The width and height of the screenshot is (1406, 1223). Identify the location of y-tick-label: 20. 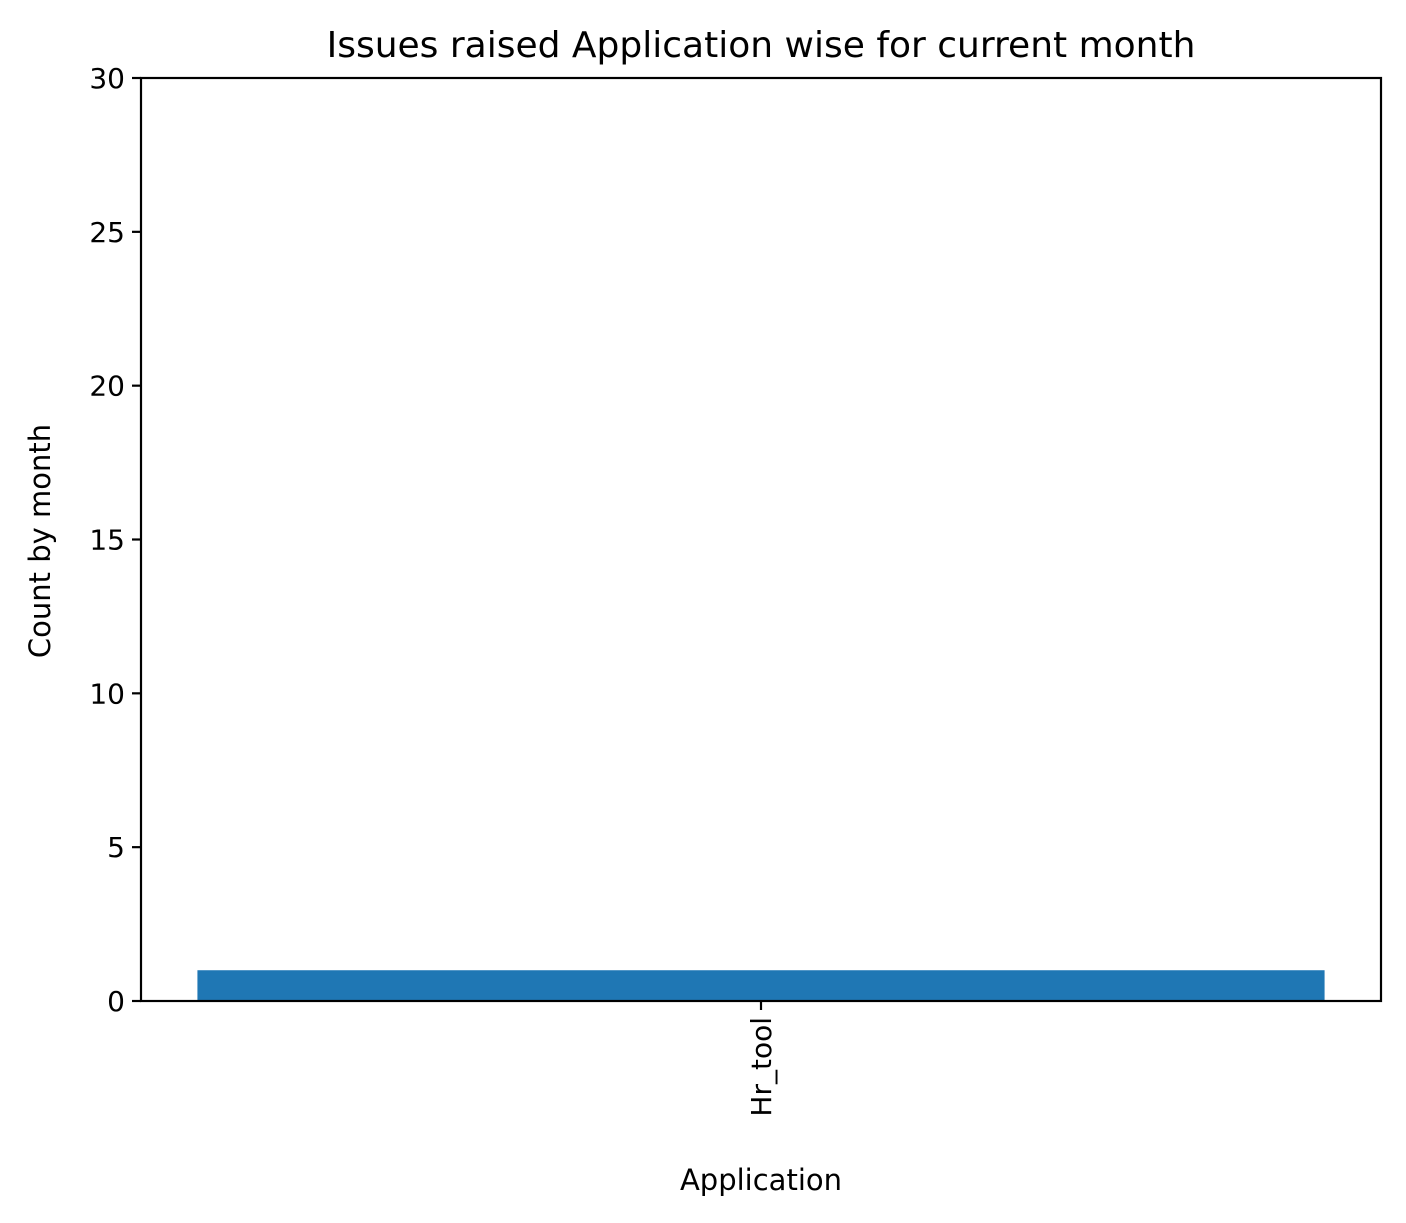
(107, 386).